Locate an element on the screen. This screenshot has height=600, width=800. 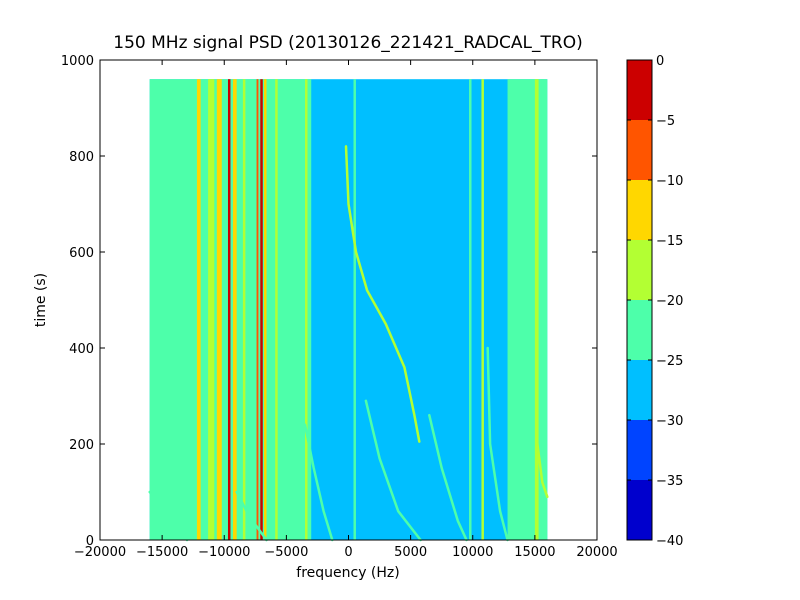
x-tick-label: −10000 is located at coordinates (224, 552).